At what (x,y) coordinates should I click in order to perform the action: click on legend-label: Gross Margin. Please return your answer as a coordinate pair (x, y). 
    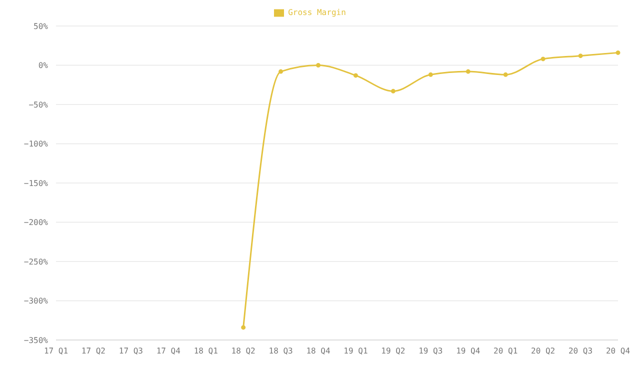
    Looking at the image, I should click on (317, 13).